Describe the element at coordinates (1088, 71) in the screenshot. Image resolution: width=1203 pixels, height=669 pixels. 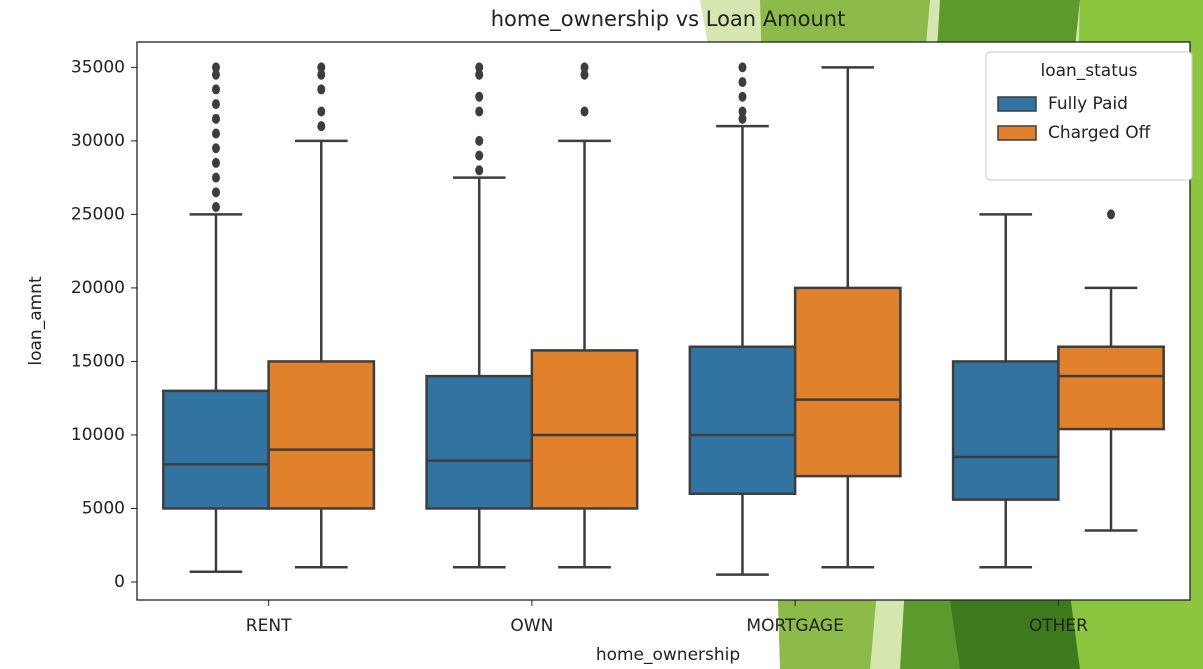
I see `legend-title: loan_status` at that location.